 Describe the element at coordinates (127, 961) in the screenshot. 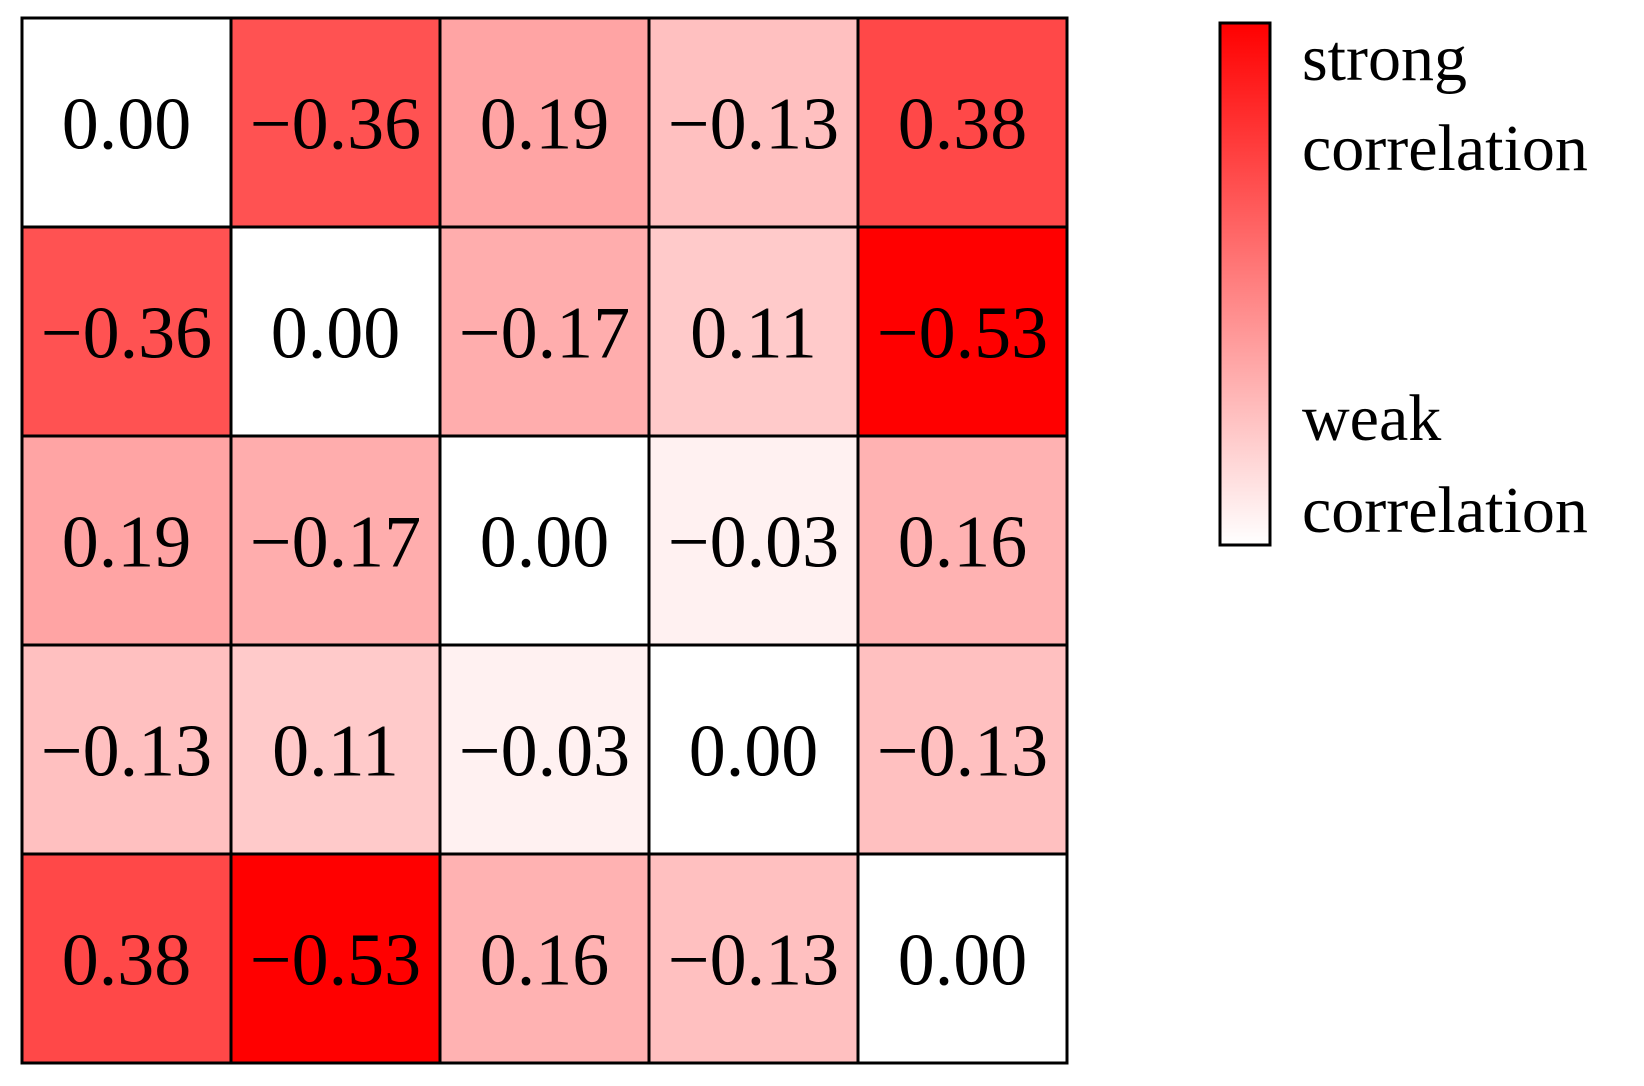

I see `heatmap-cell-label-r4-c0: 0.38` at that location.